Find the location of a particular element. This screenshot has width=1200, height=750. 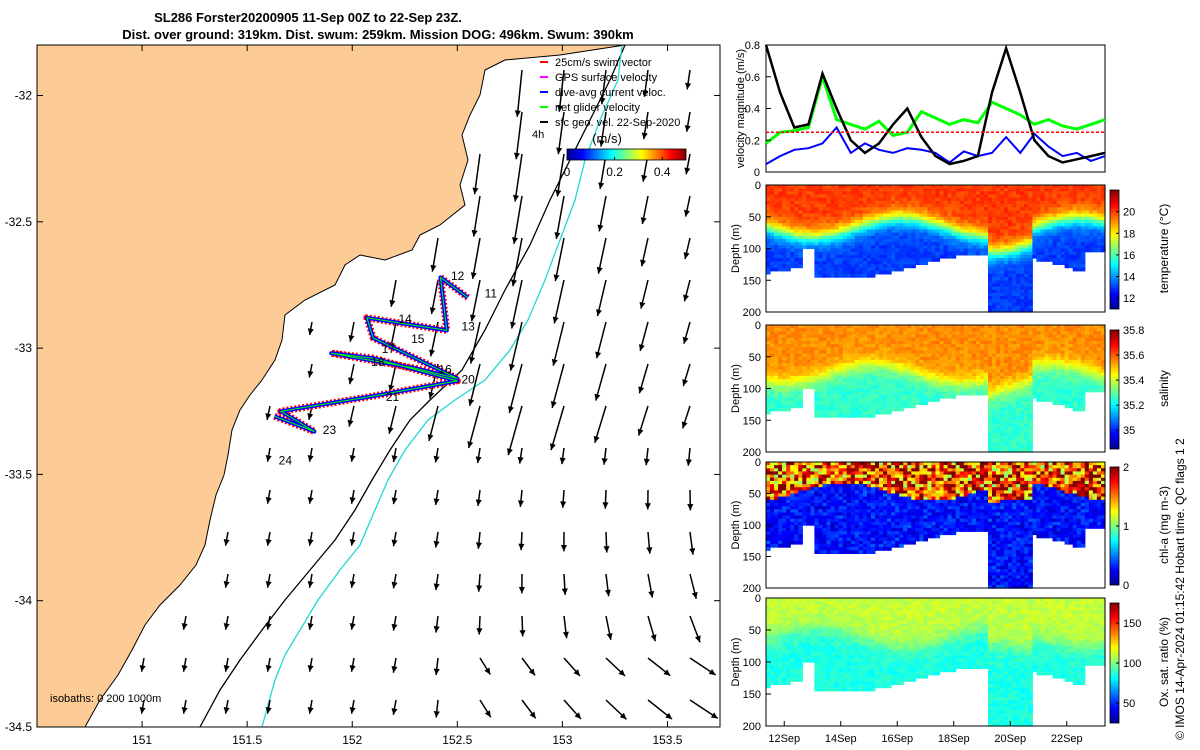

map-y-tick-label: -32 is located at coordinates (24, 96).